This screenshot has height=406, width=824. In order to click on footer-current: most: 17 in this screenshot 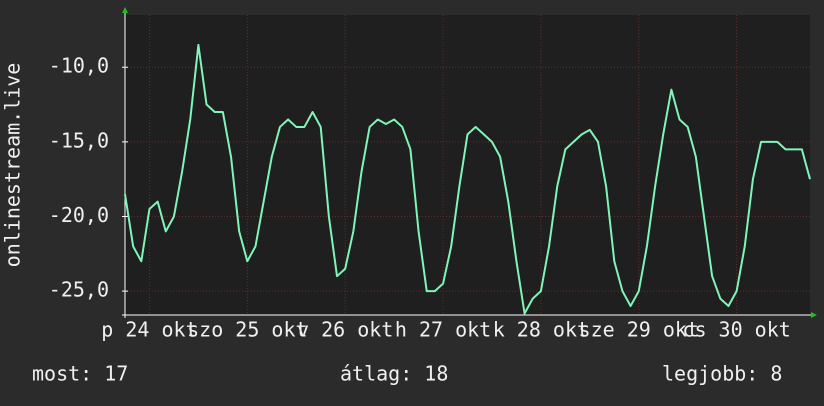, I will do `click(80, 374)`.